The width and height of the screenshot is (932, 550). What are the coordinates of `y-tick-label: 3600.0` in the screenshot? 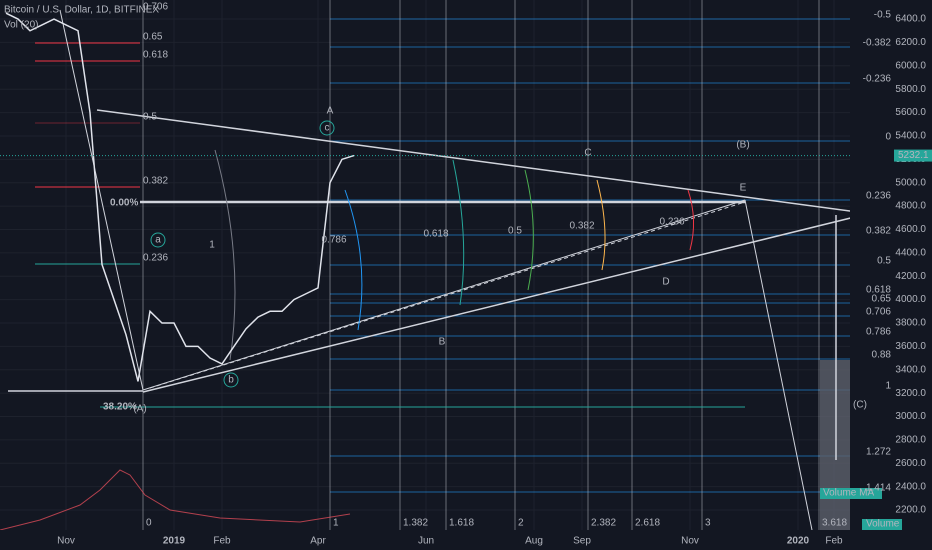 It's located at (910, 346).